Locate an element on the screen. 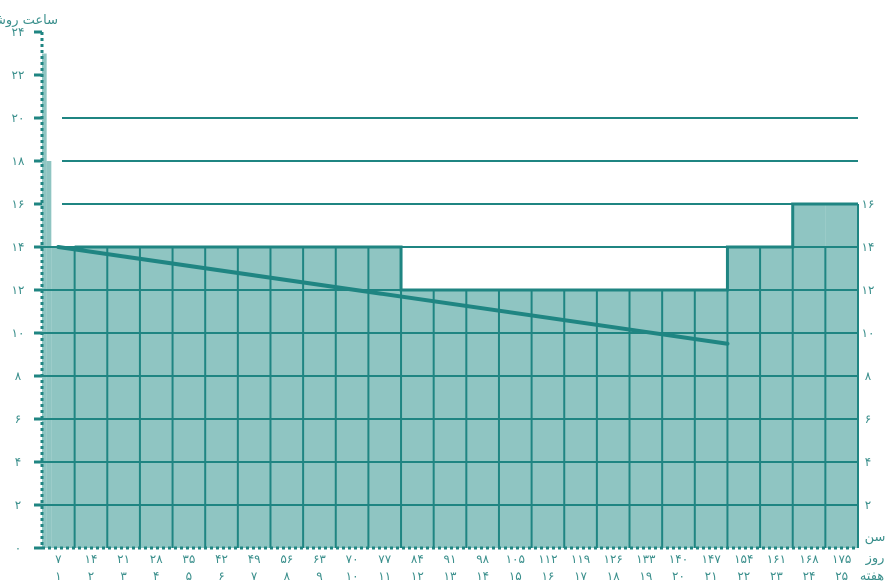  day-tick-label: ۸۴ is located at coordinates (417, 559).